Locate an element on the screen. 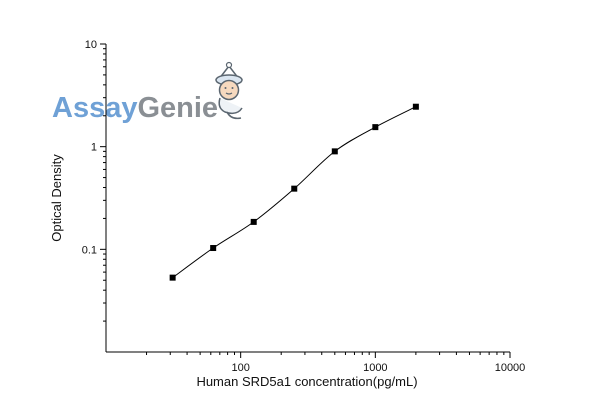  watermark-part2: Genie is located at coordinates (177, 108).